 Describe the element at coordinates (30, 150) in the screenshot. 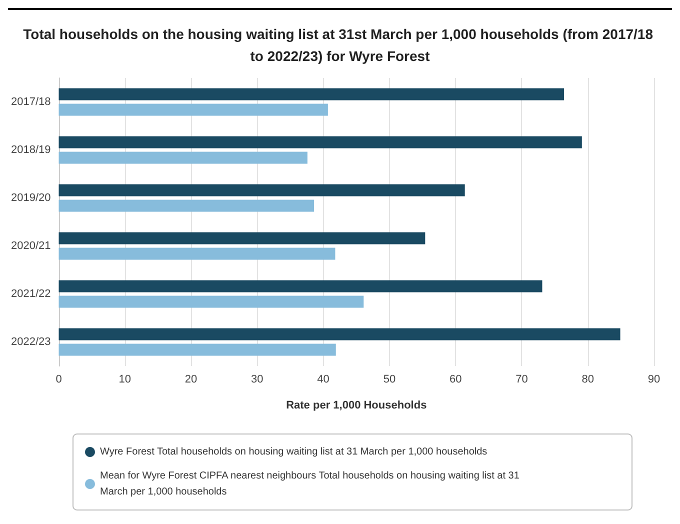

I see `y-tick-label: 2018/19` at that location.